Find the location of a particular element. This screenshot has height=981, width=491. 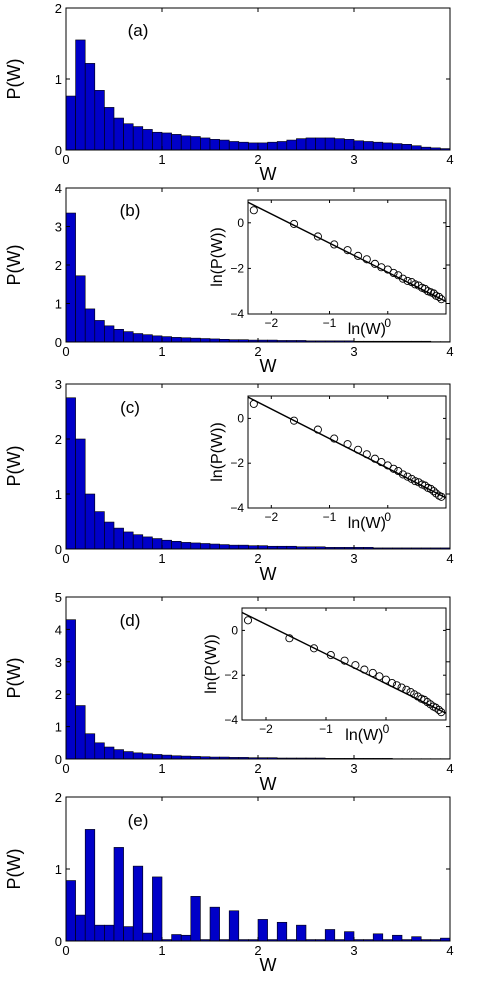

x-tick-label: 3 is located at coordinates (353, 950).